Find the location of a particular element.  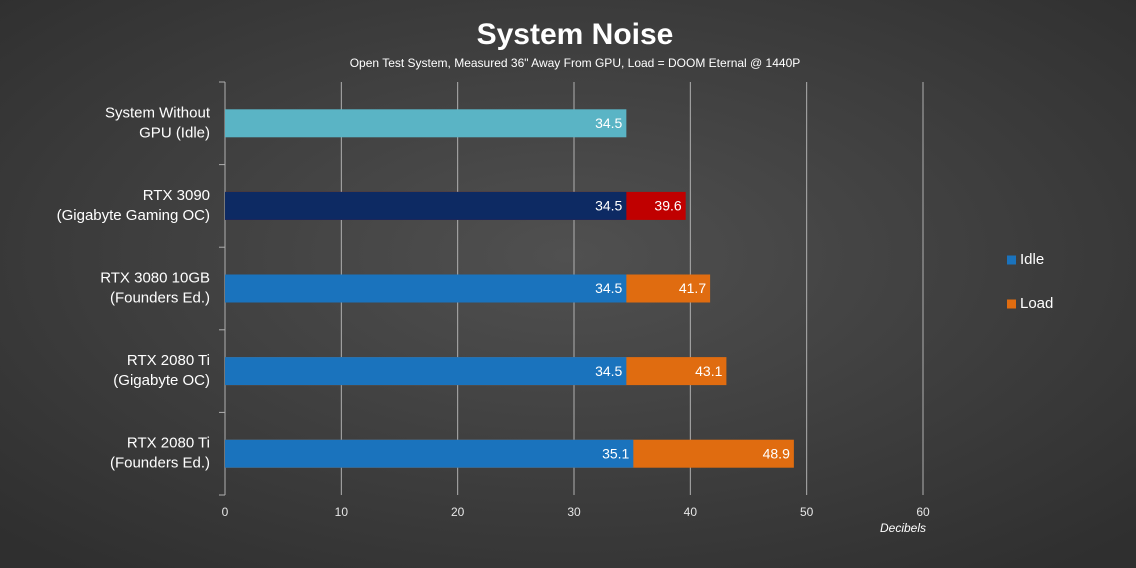

legend-label: Load is located at coordinates (1036, 303).